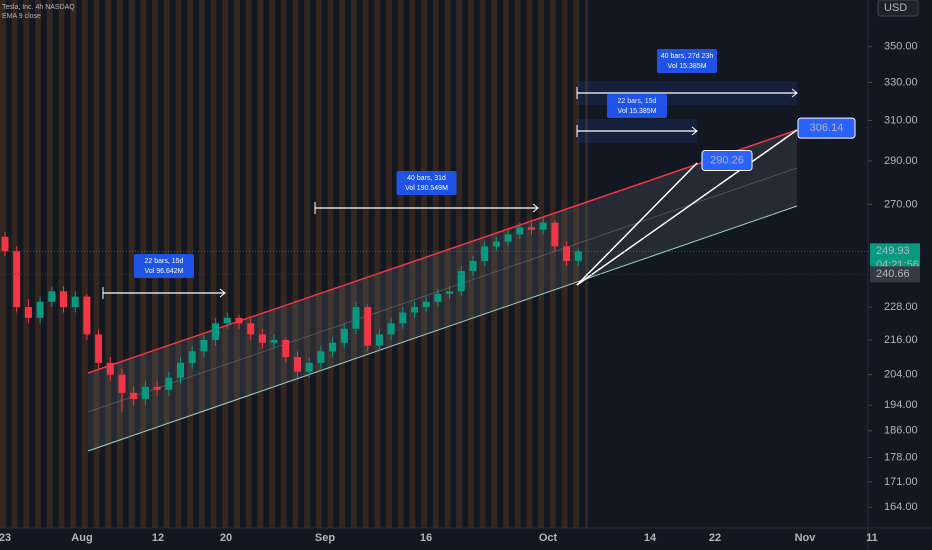 The width and height of the screenshot is (932, 550). I want to click on x-tick-label: 23, so click(5, 538).